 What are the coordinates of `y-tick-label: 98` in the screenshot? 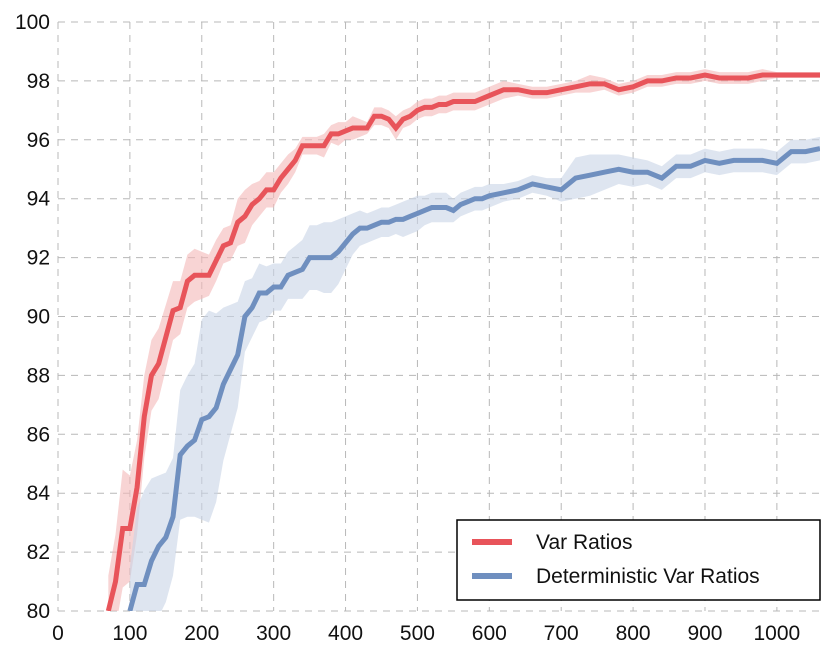 It's located at (38, 81).